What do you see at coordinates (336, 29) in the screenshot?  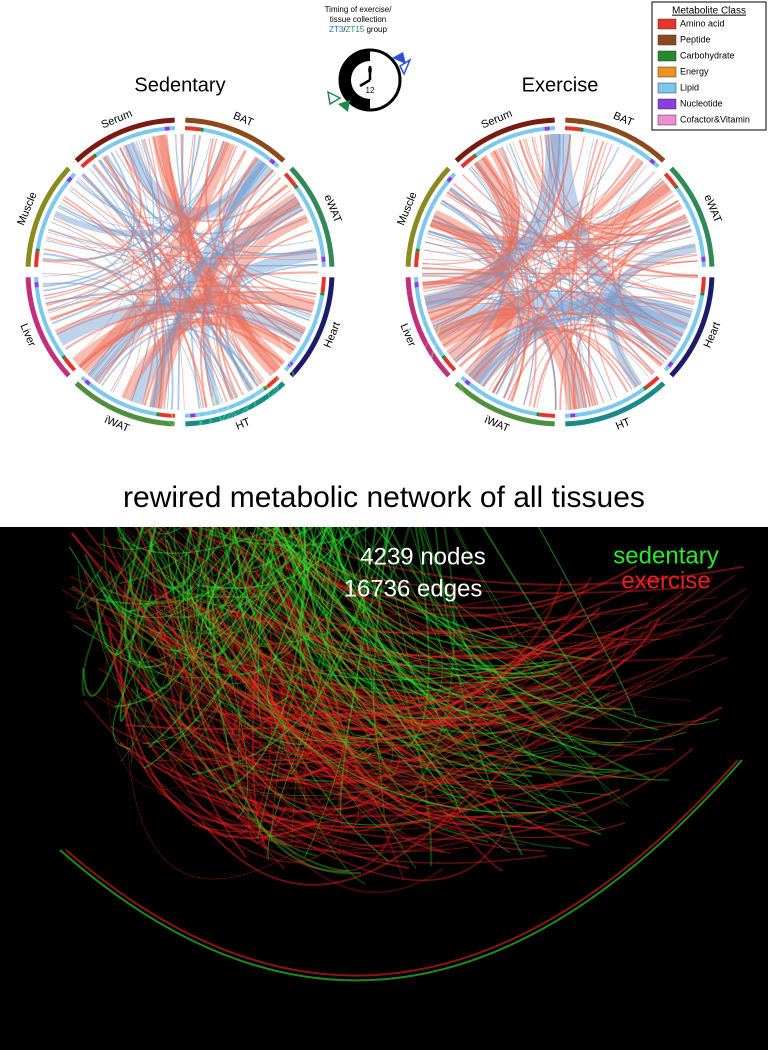 I see `zt3: ZT3` at bounding box center [336, 29].